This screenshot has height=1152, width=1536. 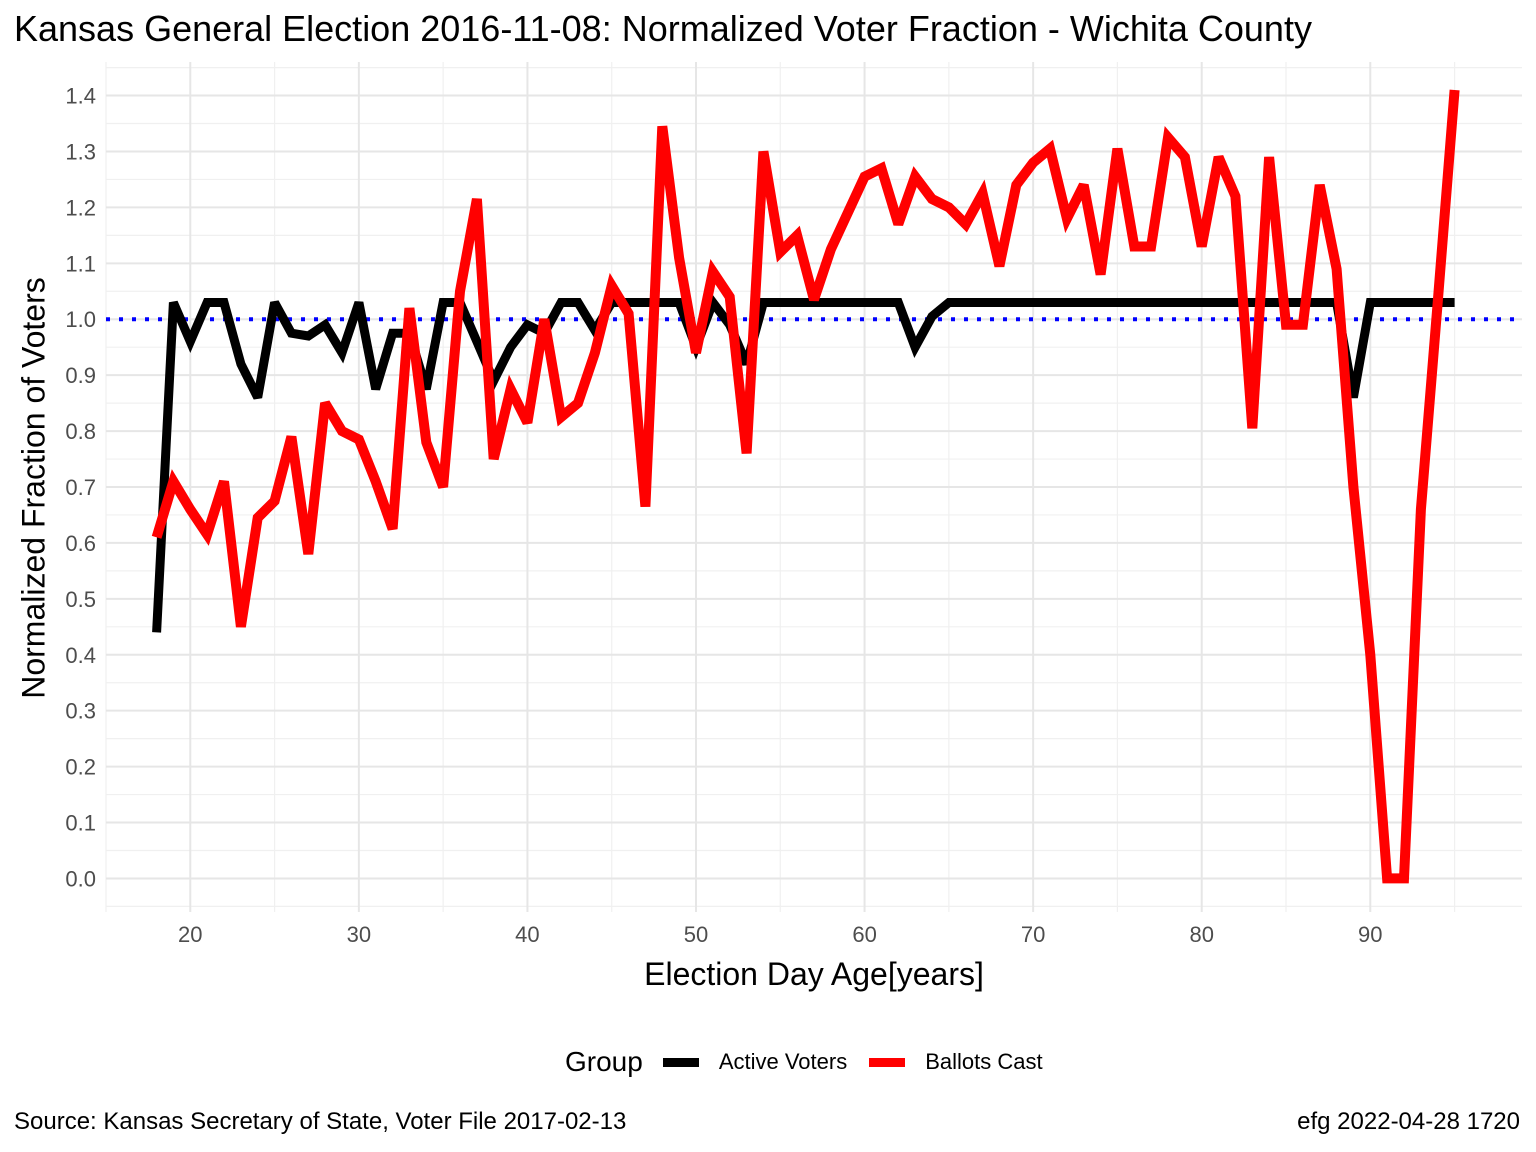 What do you see at coordinates (1033, 934) in the screenshot?
I see `x-tick-label: 70` at bounding box center [1033, 934].